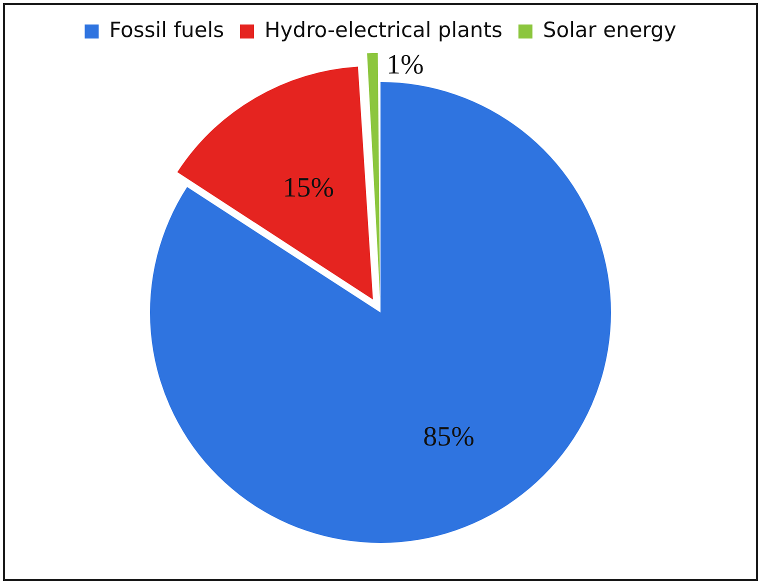  Describe the element at coordinates (383, 30) in the screenshot. I see `legend-label: Hydro-electrical plants` at that location.